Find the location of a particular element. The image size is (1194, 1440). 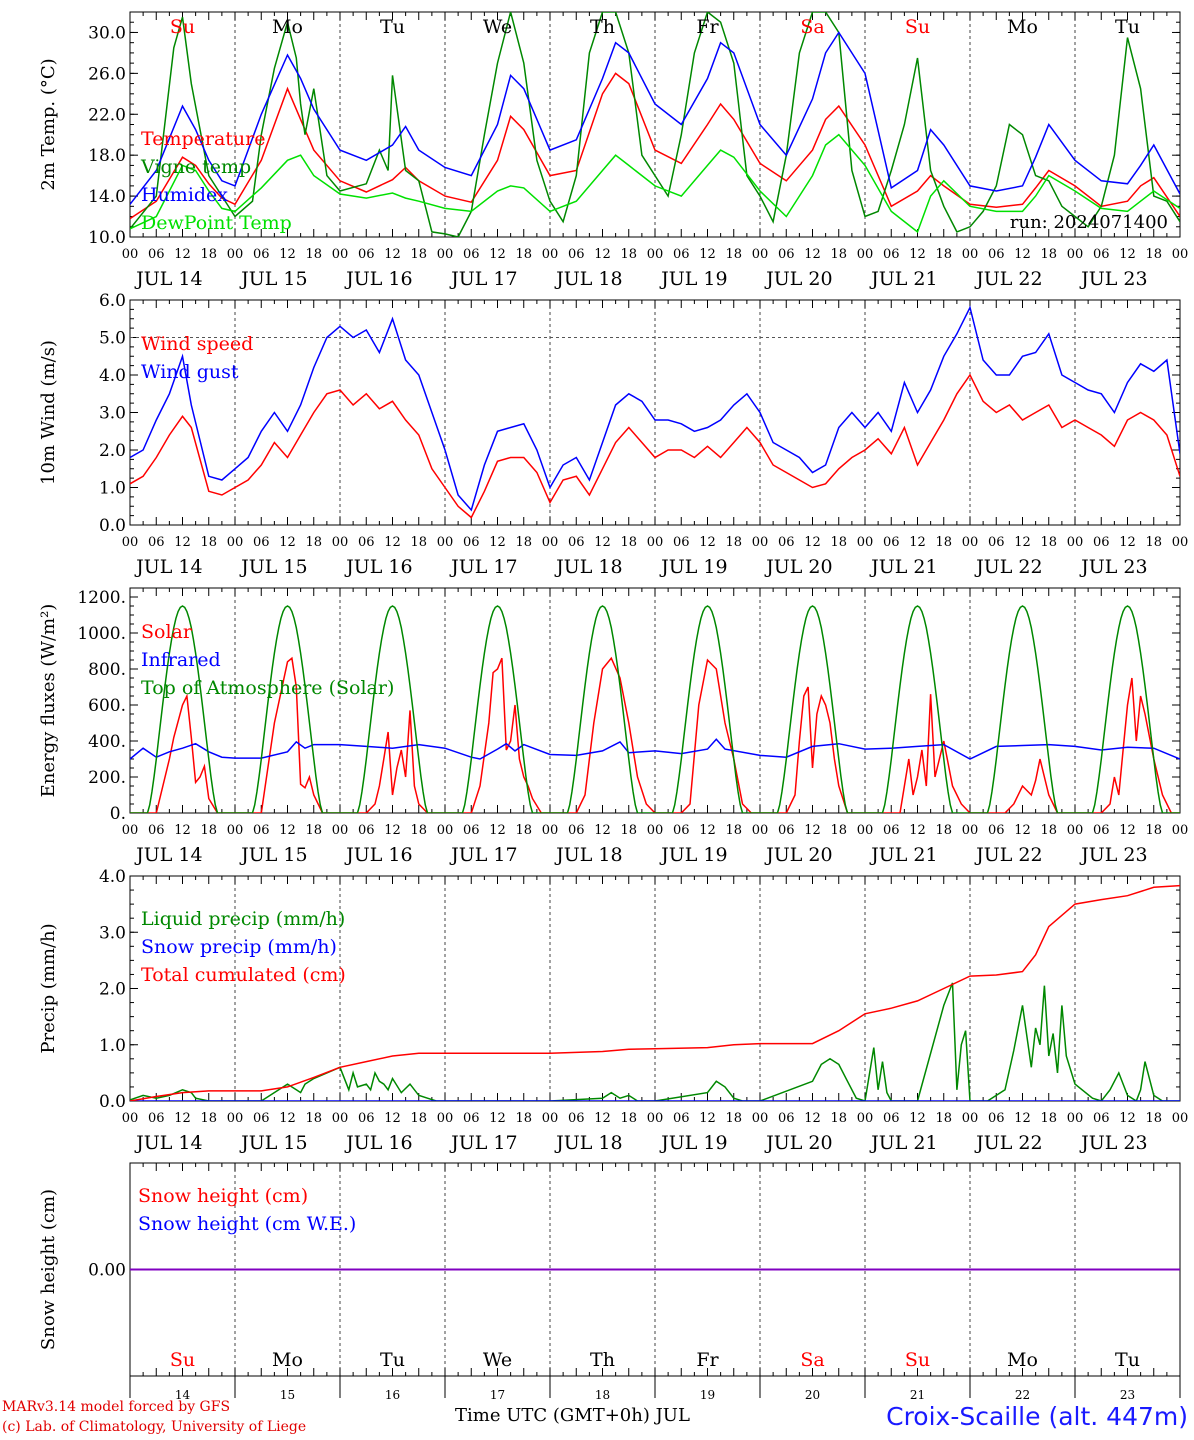

plot-frame is located at coordinates (655, 412).